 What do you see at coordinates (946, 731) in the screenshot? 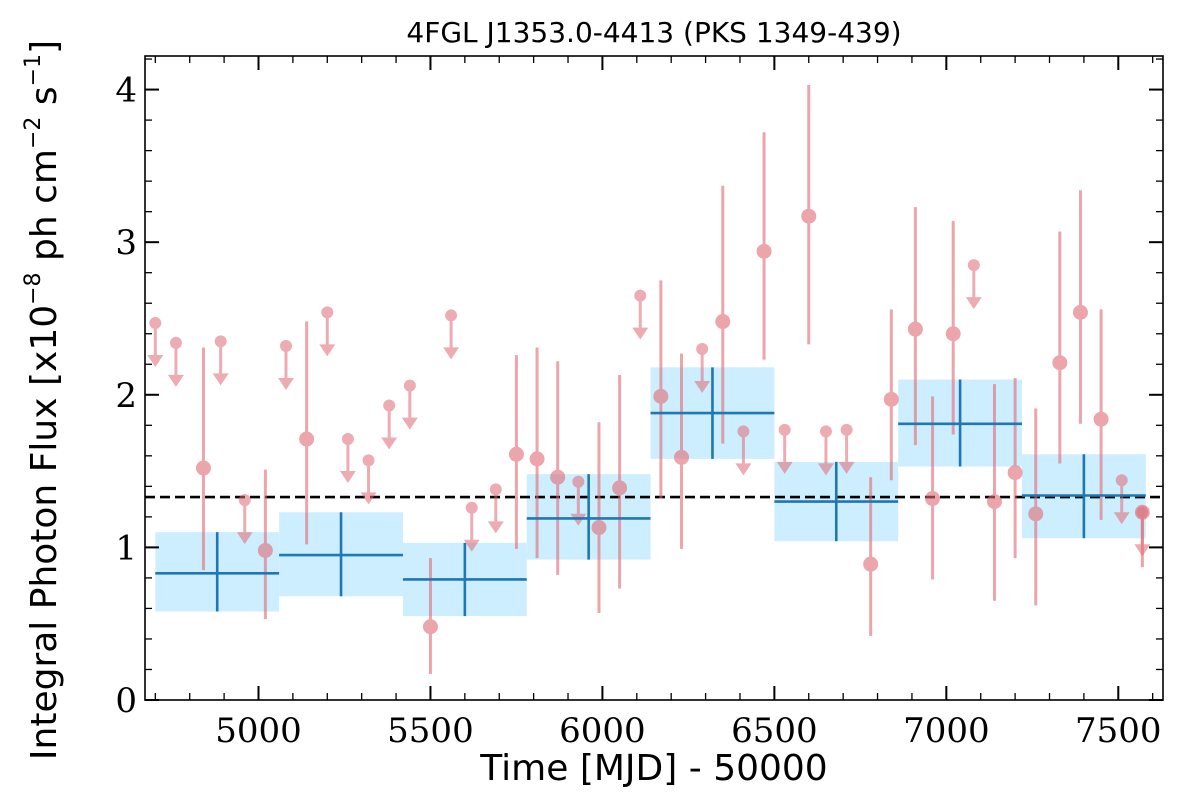
I see `x-tick-label-4: 7000` at bounding box center [946, 731].